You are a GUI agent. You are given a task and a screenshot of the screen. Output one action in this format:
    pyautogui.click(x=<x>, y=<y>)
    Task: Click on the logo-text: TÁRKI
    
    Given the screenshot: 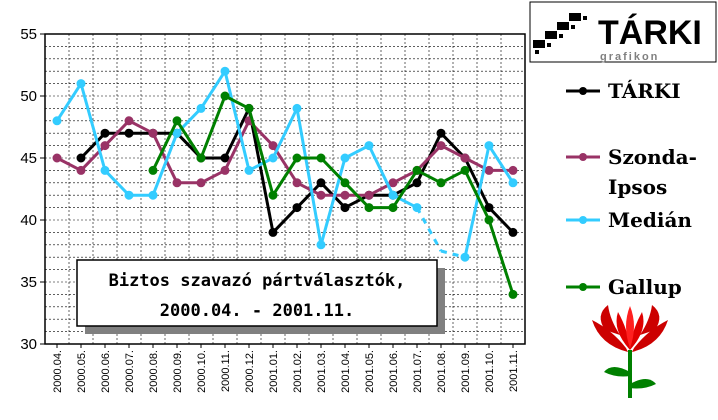 What is the action you would take?
    pyautogui.click(x=650, y=33)
    